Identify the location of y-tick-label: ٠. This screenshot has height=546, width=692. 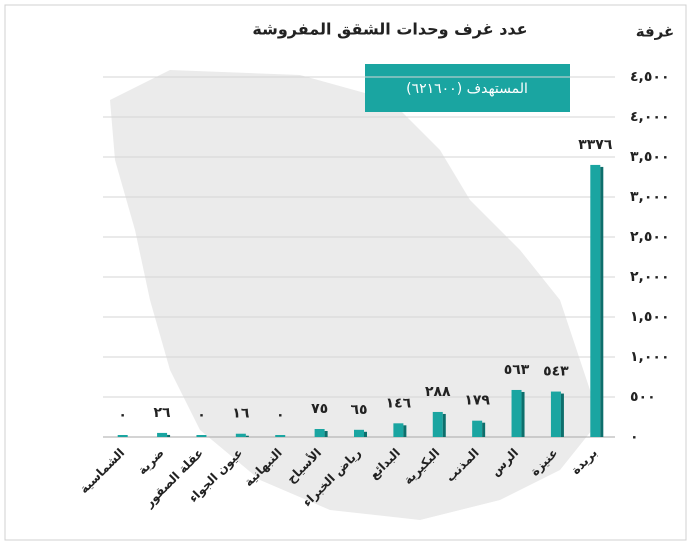
(634, 437).